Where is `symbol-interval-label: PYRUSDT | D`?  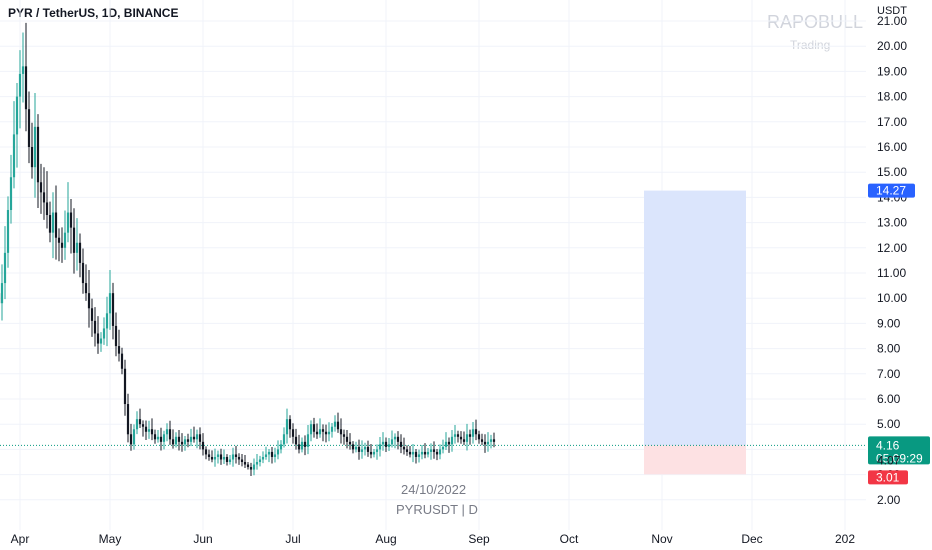 symbol-interval-label: PYRUSDT | D is located at coordinates (437, 509).